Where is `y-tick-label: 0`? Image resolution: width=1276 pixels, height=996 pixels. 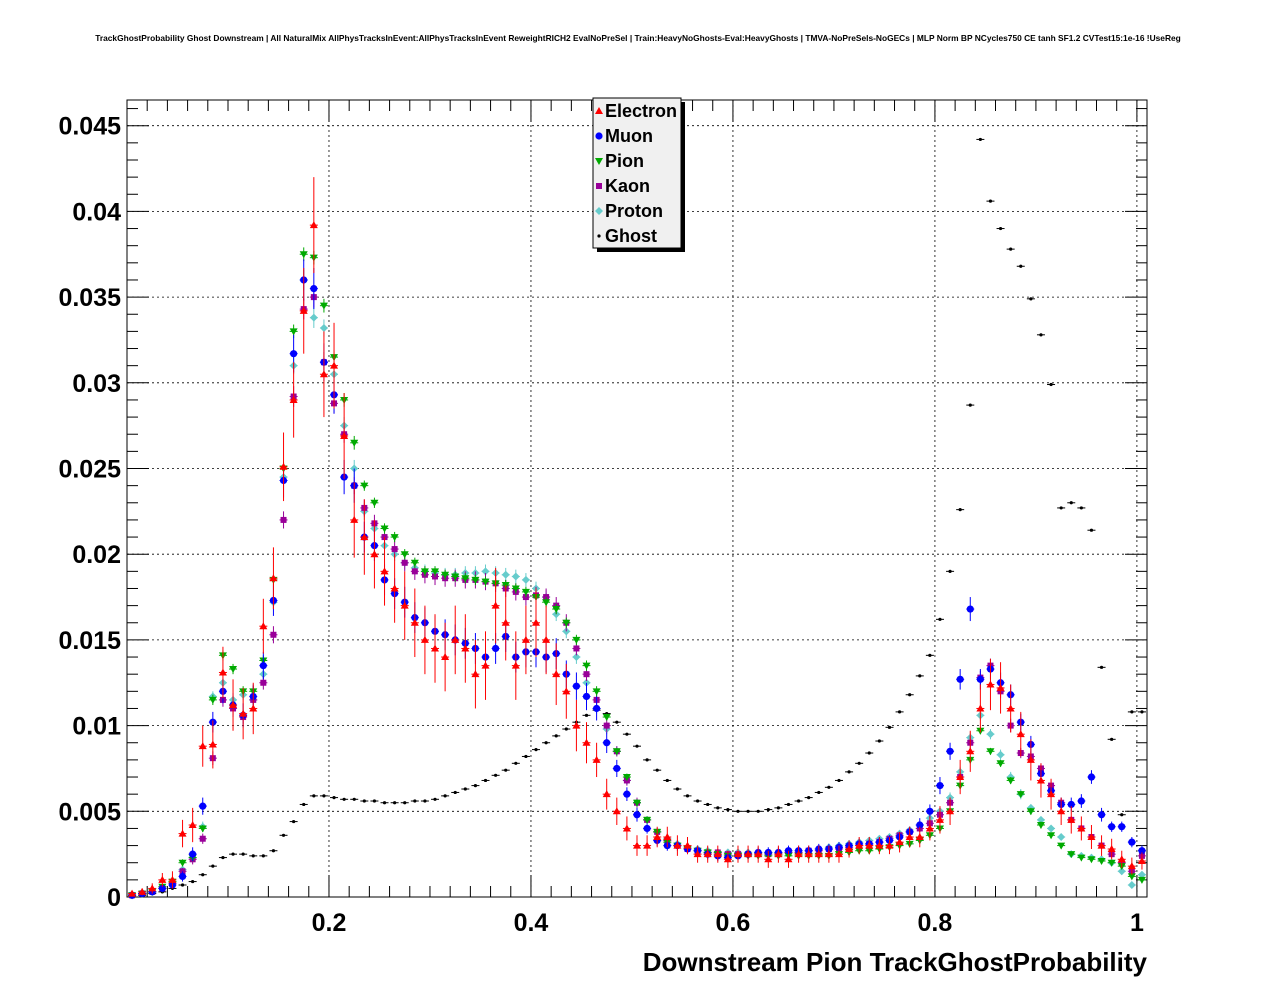 y-tick-label: 0 is located at coordinates (114, 898).